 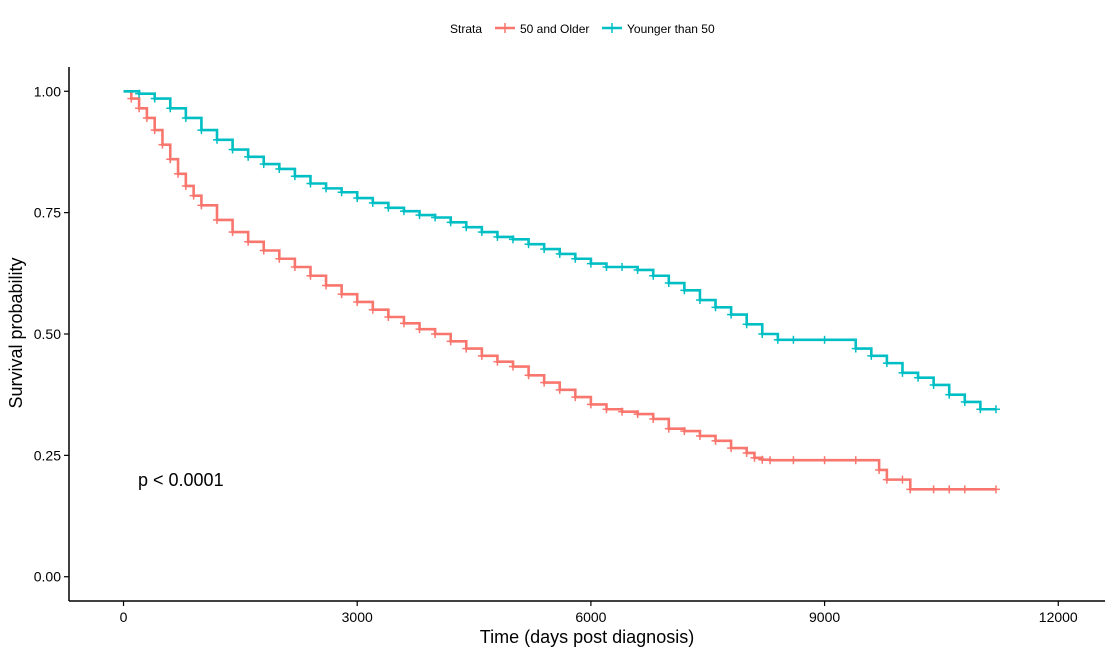 I want to click on p-value-annotation: p < 0.0001, so click(x=181, y=480).